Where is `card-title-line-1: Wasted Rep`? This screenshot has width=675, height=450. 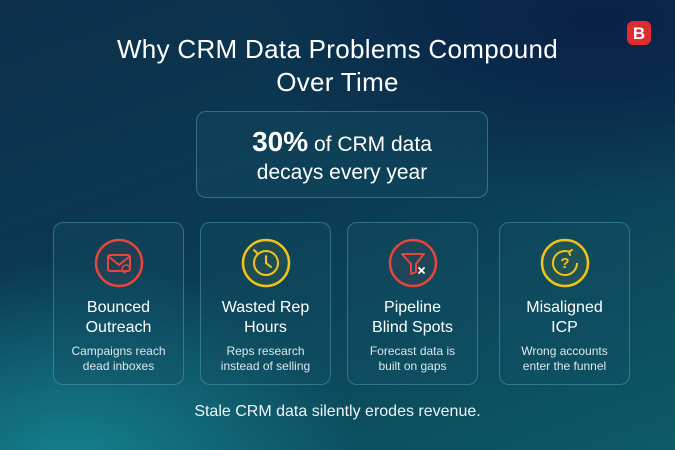 card-title-line-1: Wasted Rep is located at coordinates (265, 307).